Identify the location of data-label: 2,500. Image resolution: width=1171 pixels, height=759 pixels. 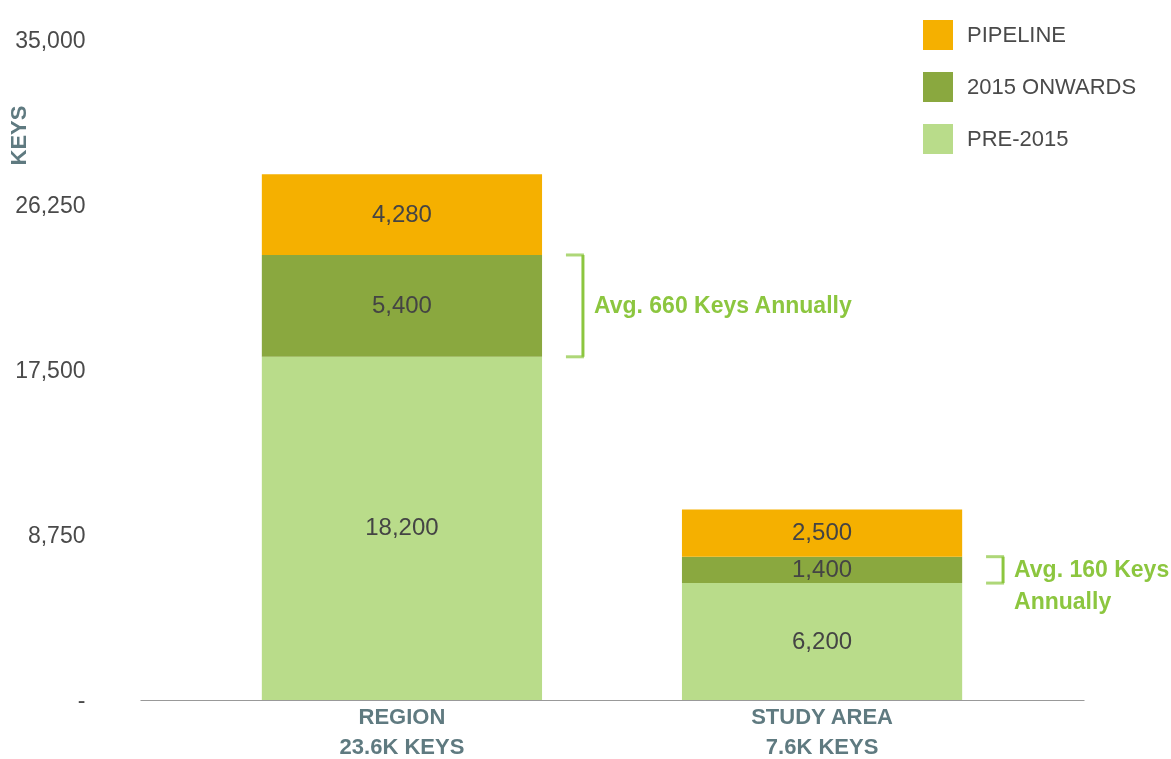
(822, 532).